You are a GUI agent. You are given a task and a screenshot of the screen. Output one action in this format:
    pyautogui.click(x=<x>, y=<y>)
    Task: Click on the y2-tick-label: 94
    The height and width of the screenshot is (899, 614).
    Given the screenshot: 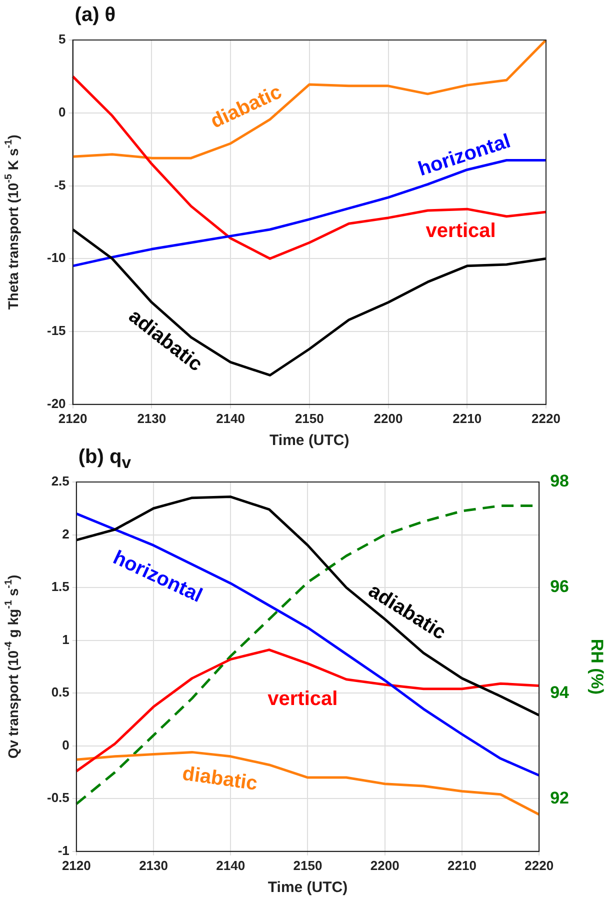 What is the action you would take?
    pyautogui.click(x=560, y=692)
    